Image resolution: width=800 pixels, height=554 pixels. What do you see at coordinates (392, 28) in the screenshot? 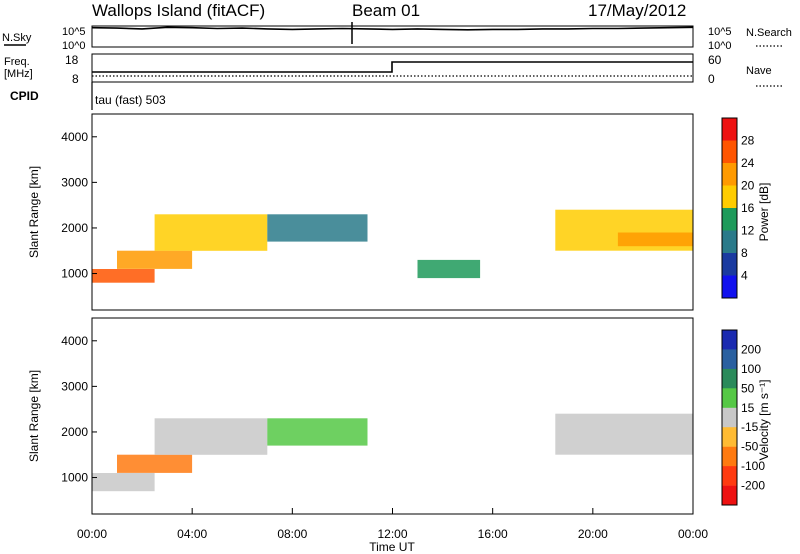
I see `nsky-series-line` at bounding box center [392, 28].